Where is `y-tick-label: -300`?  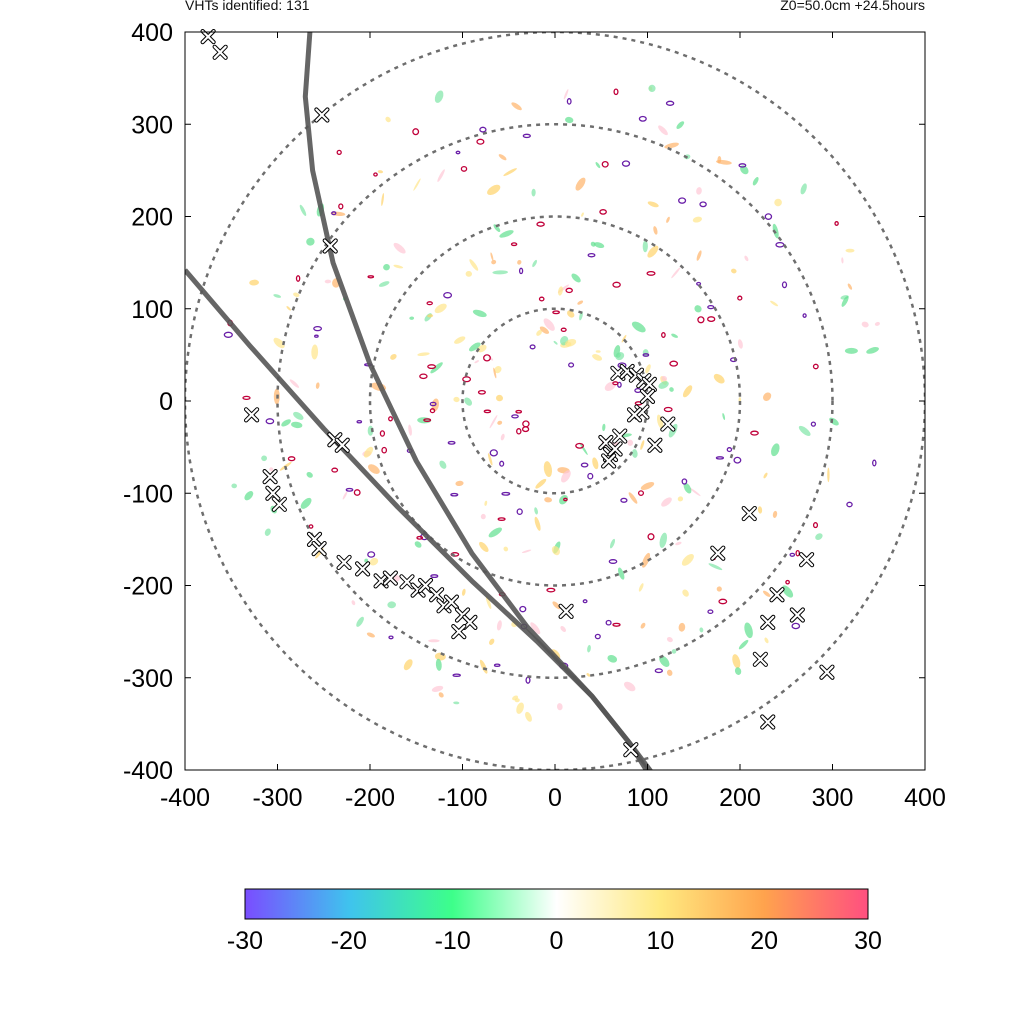 y-tick-label: -300 is located at coordinates (148, 679).